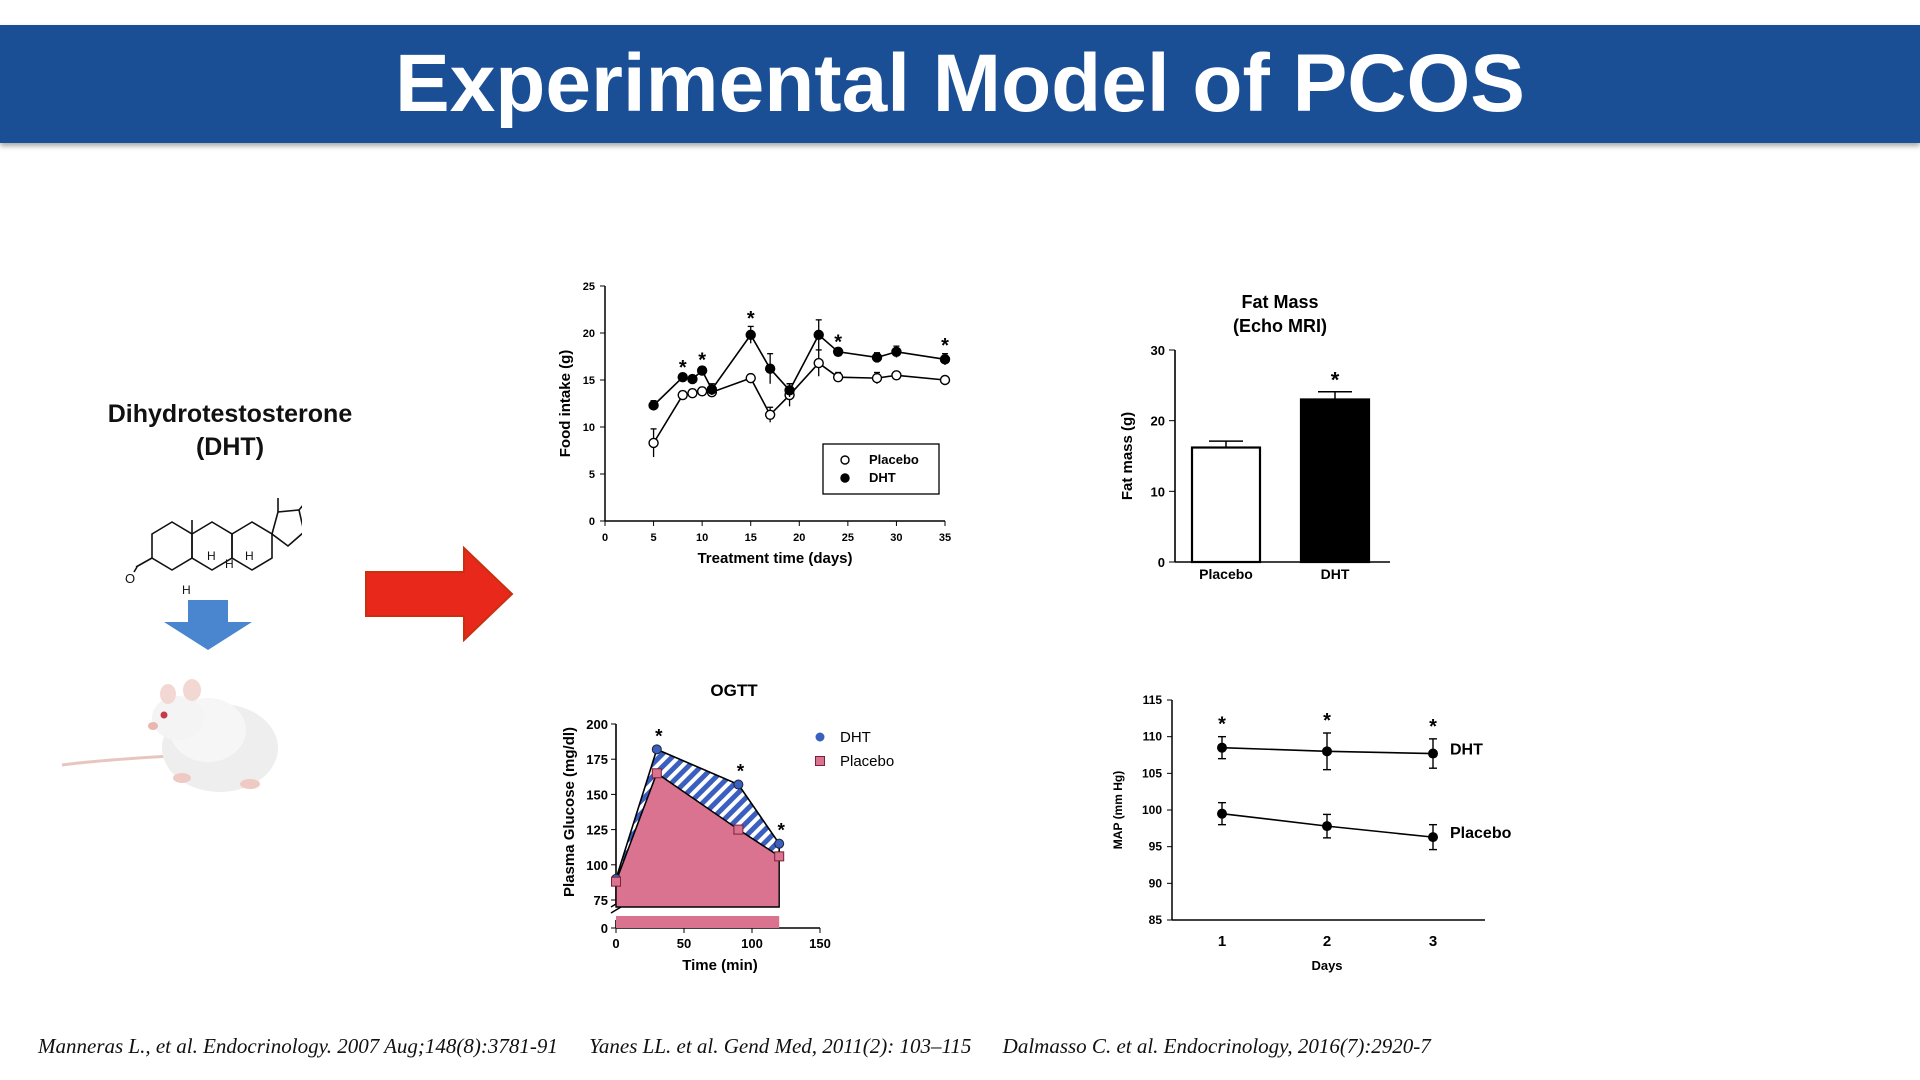  Describe the element at coordinates (1279, 302) in the screenshot. I see `chart-title: Fat Mass` at that location.